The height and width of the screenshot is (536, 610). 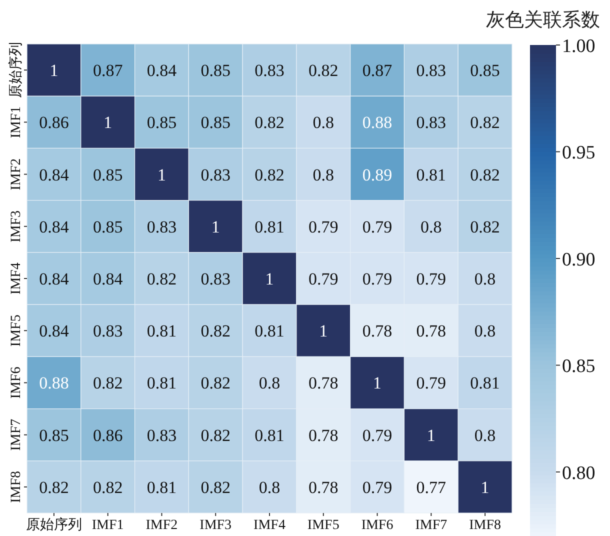 I want to click on x-tick-label: IMF6, so click(x=377, y=525).